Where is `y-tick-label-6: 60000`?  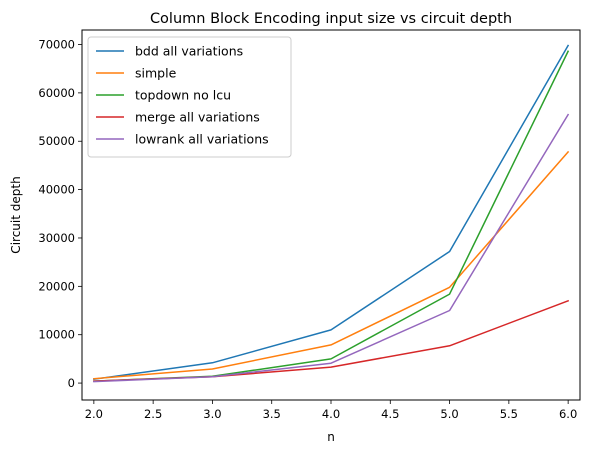 y-tick-label-6: 60000 is located at coordinates (56, 93).